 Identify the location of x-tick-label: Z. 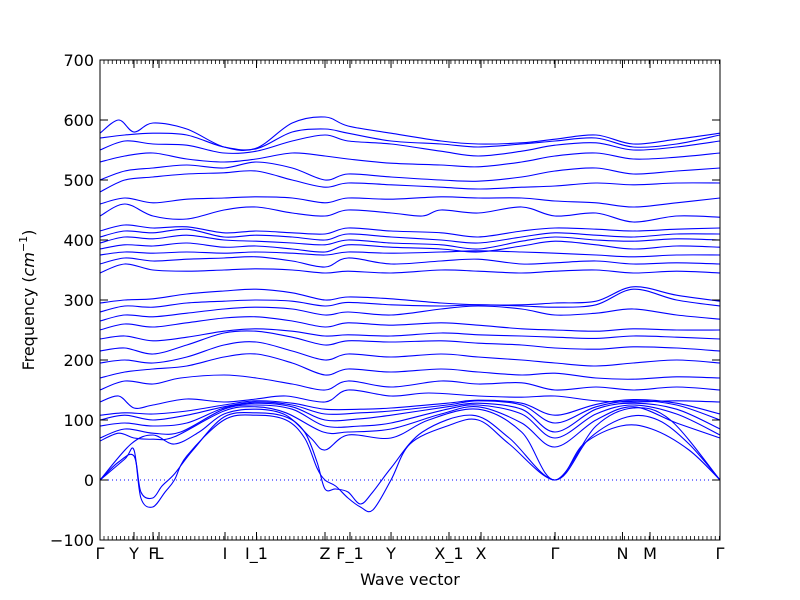
(325, 553).